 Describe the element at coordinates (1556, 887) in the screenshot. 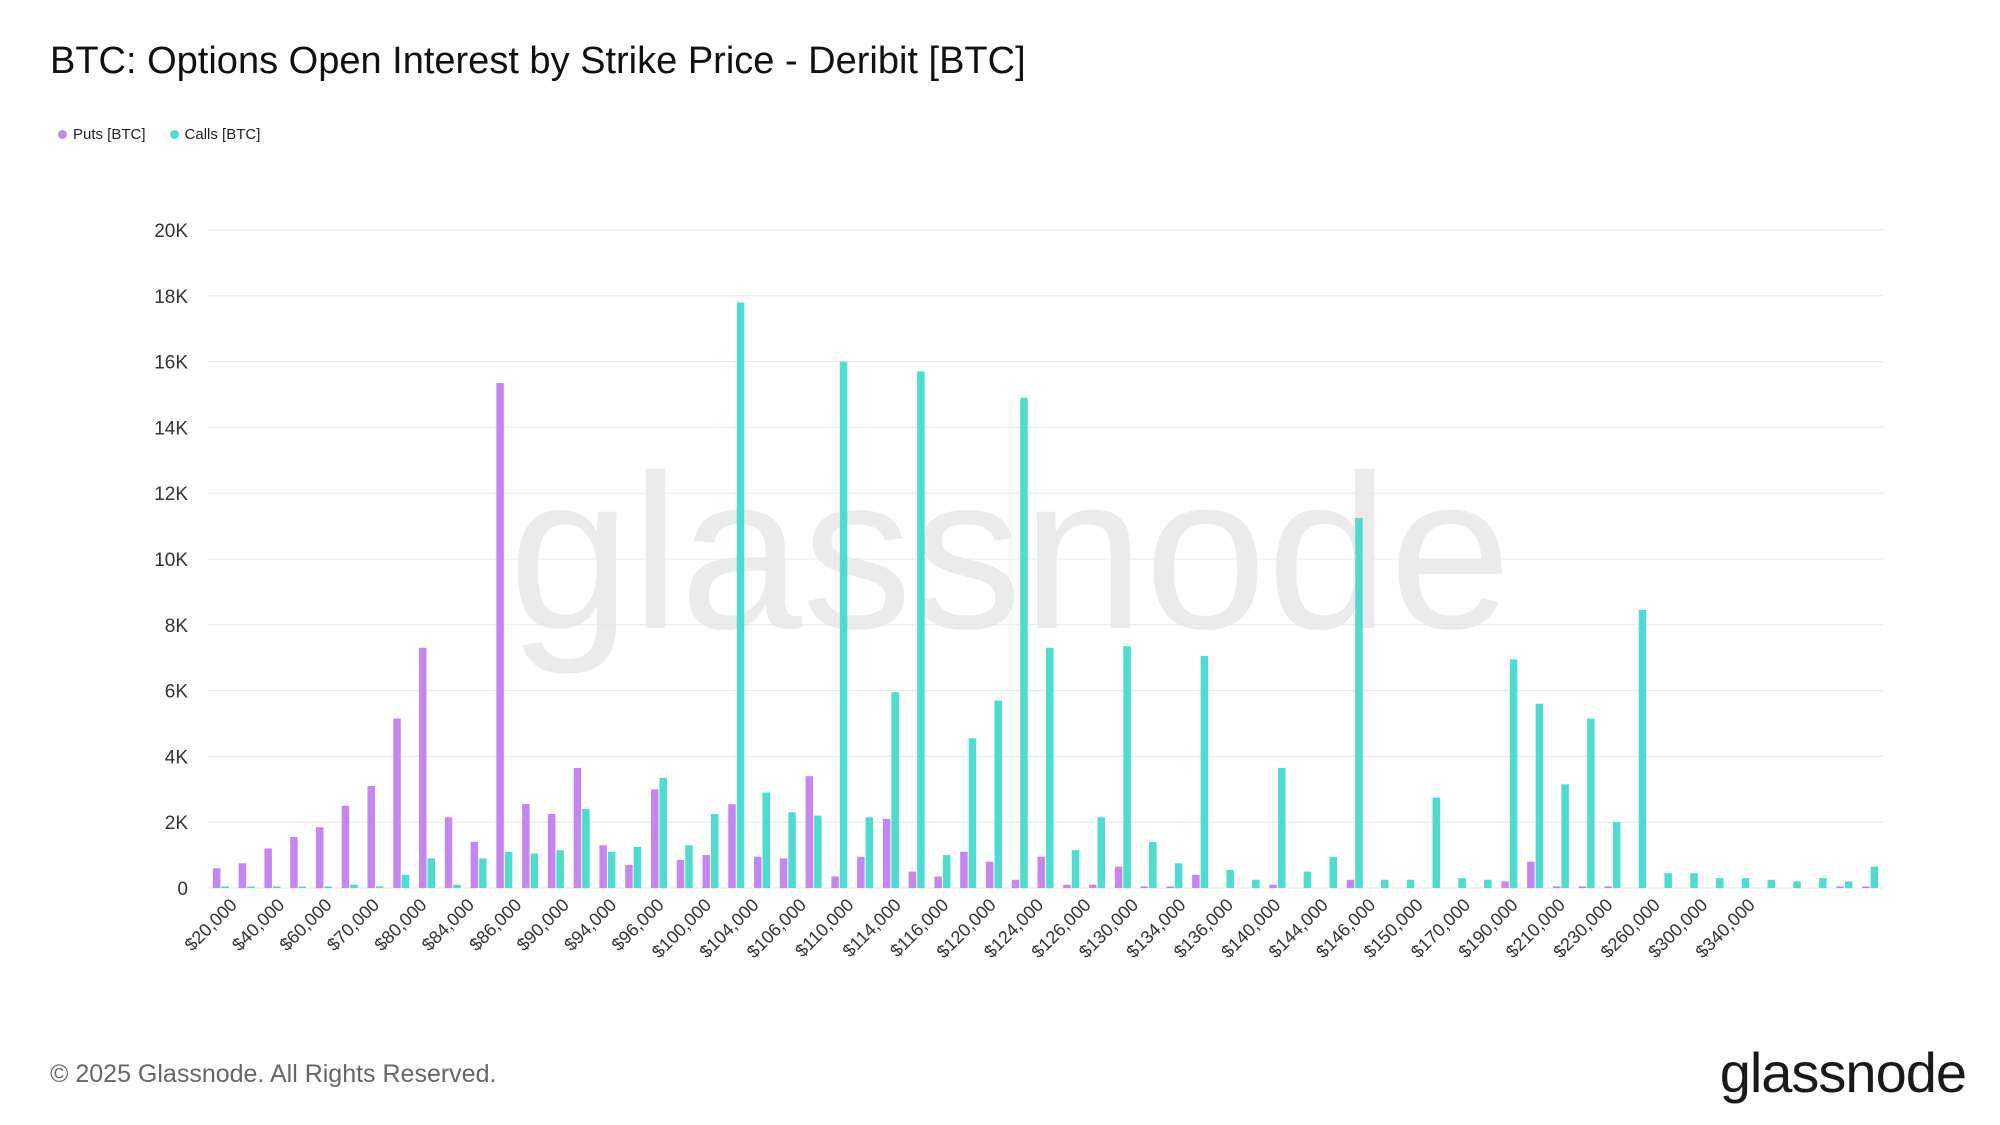

I see `bar-puts-$170,000` at that location.